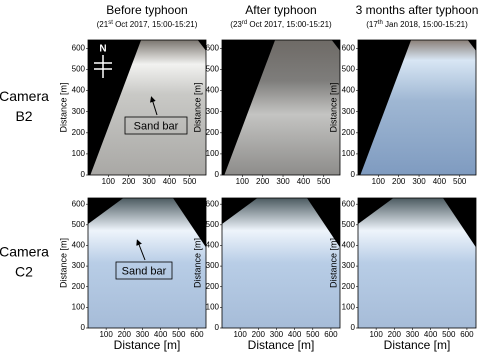 The image size is (500, 353). I want to click on subtitle-sup: rd, so click(244, 23).